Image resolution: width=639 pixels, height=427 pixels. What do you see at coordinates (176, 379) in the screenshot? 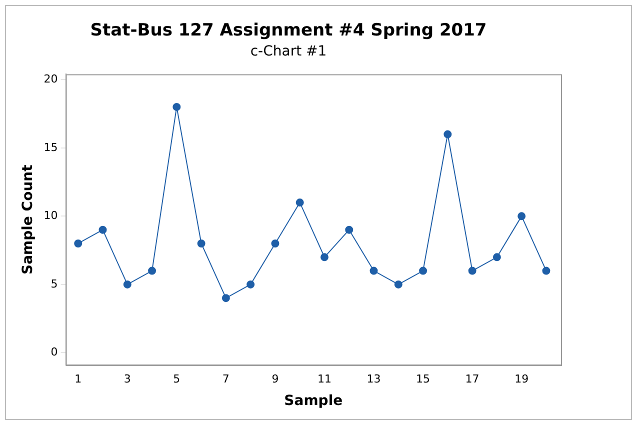
I see `x-tick-label: 5` at bounding box center [176, 379].